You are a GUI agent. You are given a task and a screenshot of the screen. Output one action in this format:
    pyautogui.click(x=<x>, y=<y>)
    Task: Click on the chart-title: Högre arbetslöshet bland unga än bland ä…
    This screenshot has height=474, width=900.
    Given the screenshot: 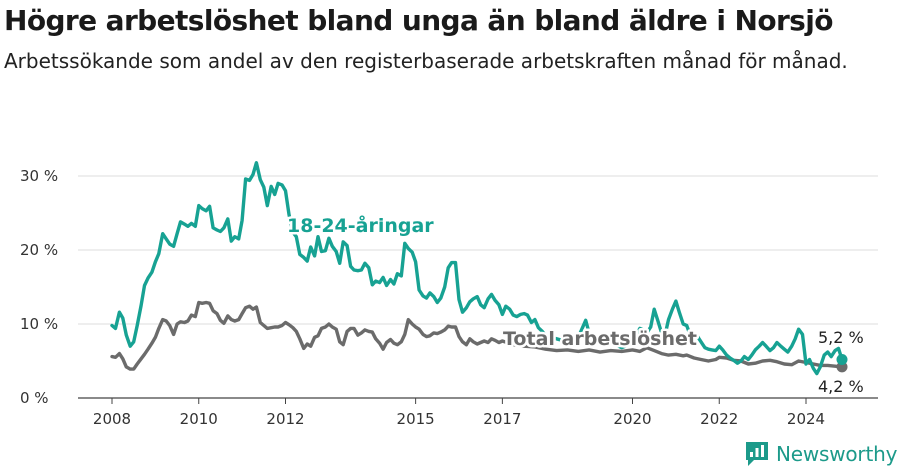 What is the action you would take?
    pyautogui.click(x=418, y=20)
    